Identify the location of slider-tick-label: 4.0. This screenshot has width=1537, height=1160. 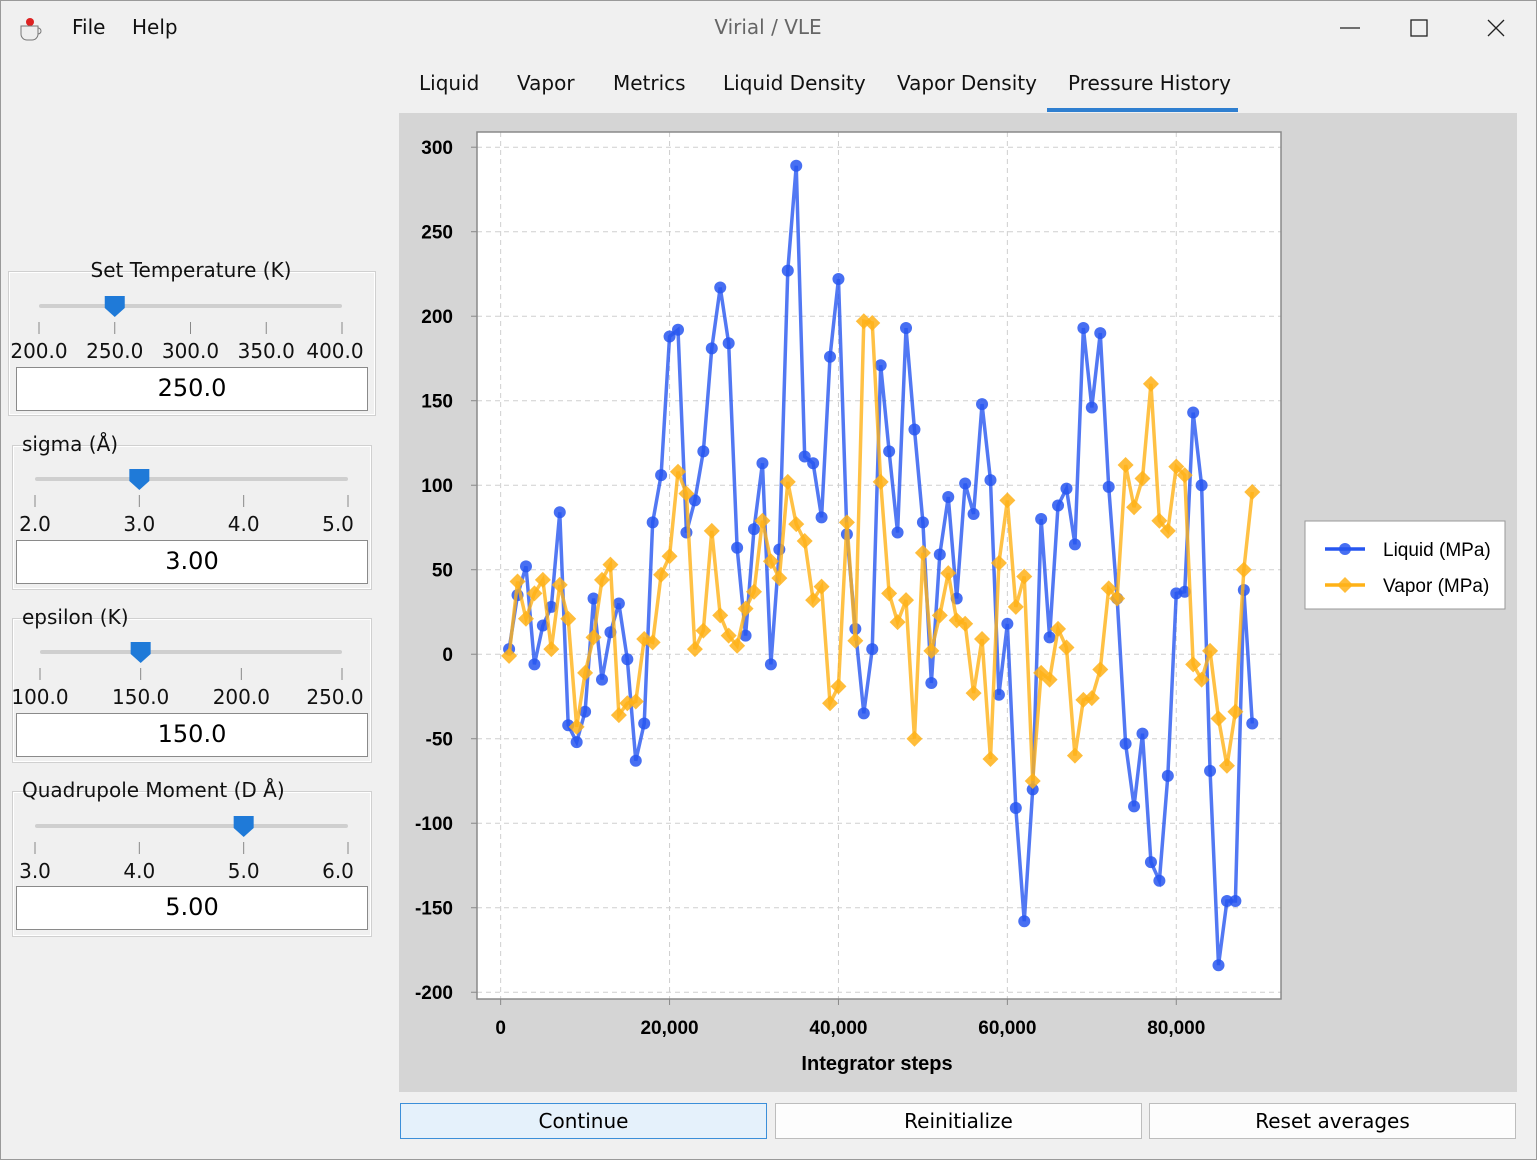
(139, 871).